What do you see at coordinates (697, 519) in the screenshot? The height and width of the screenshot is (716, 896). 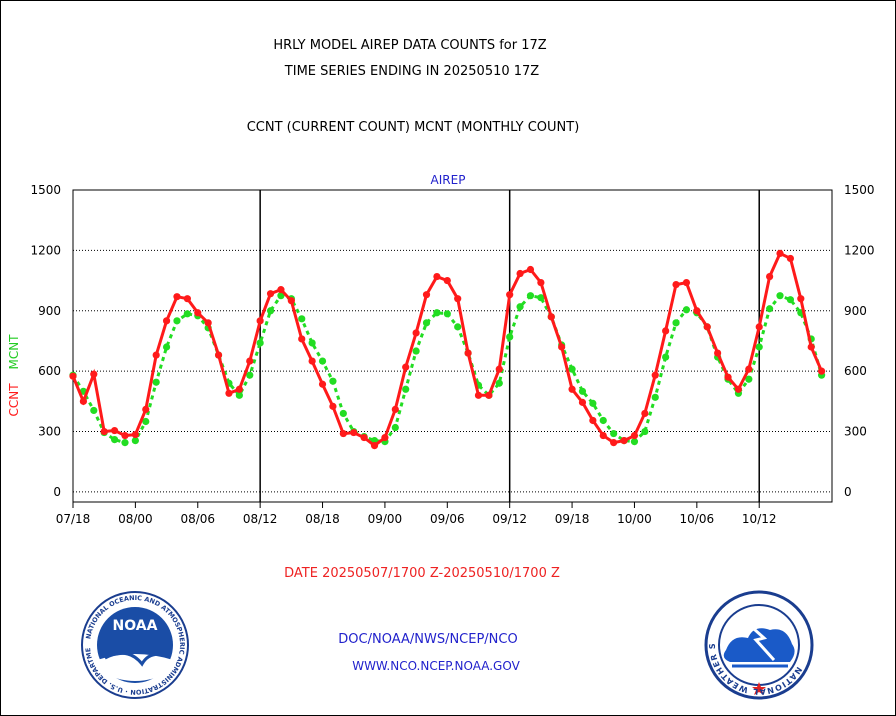 I see `x-tick-label: 10/06` at bounding box center [697, 519].